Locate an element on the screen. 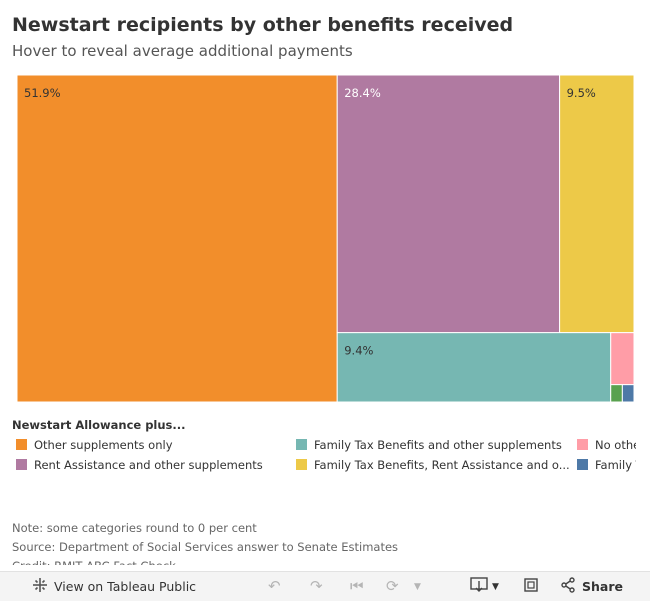 The height and width of the screenshot is (601, 650). legend-item: No othe is located at coordinates (606, 446).